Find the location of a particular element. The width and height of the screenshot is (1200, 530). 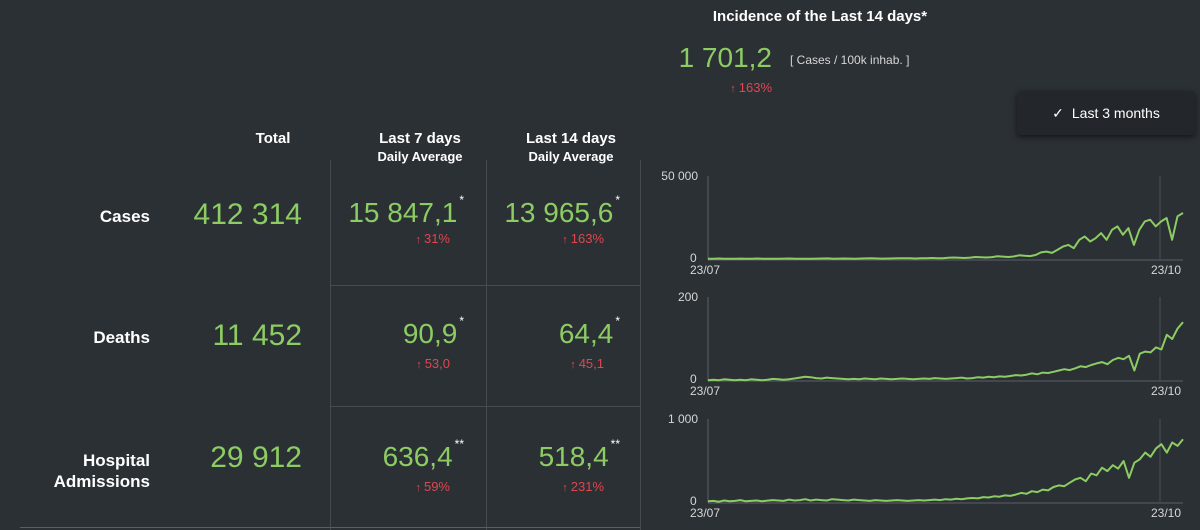

row-label-hospital-admissions: Hospital Admissions is located at coordinates (85, 471).